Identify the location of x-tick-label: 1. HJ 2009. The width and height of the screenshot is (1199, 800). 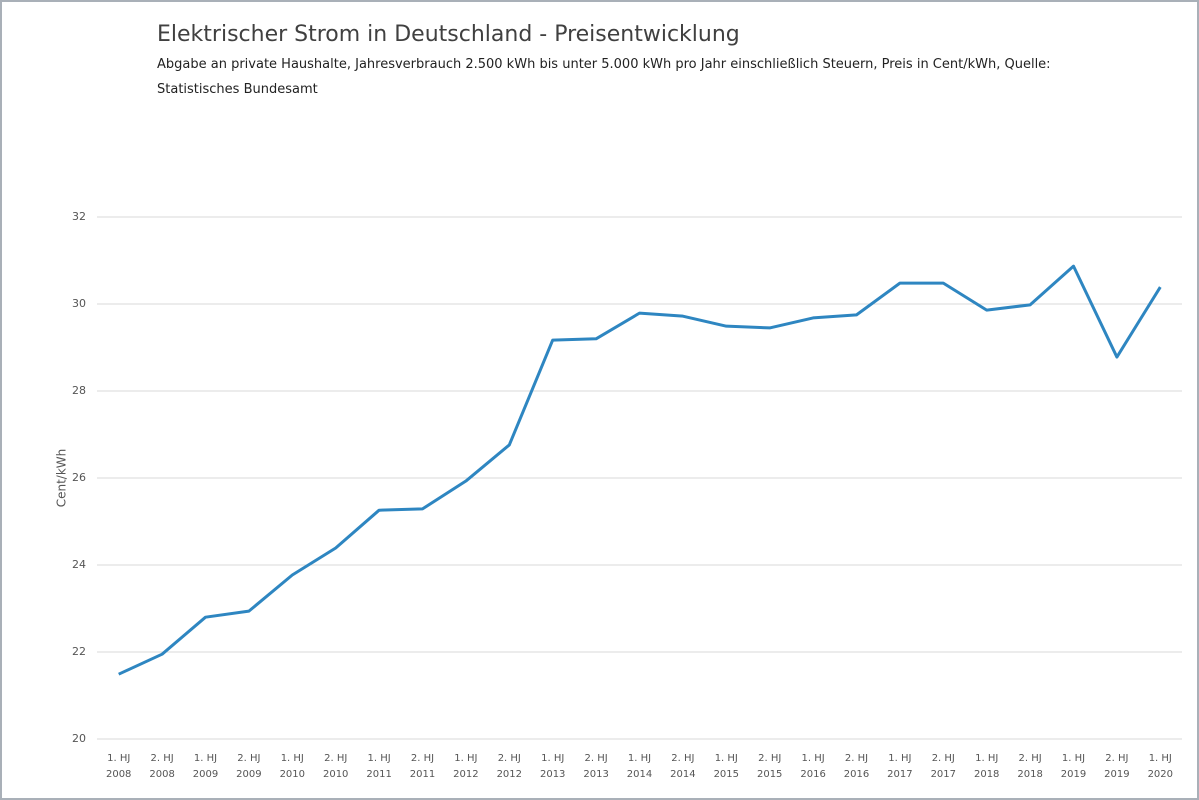
(205, 766).